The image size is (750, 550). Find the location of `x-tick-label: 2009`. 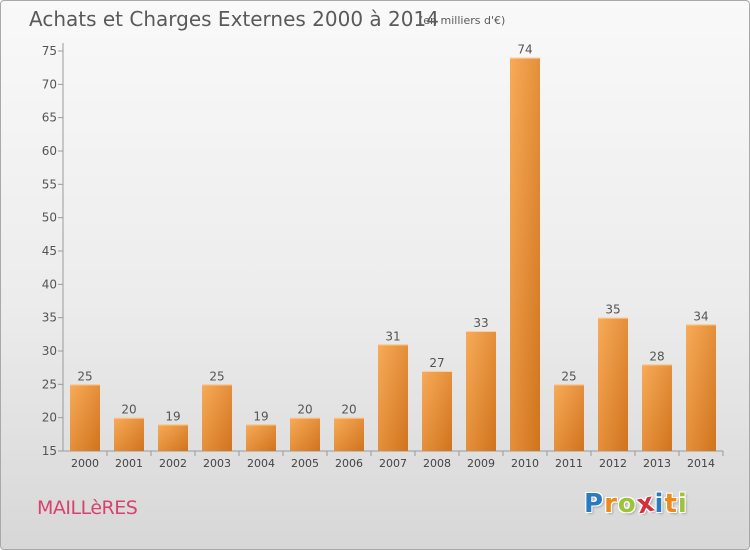

x-tick-label: 2009 is located at coordinates (481, 463).